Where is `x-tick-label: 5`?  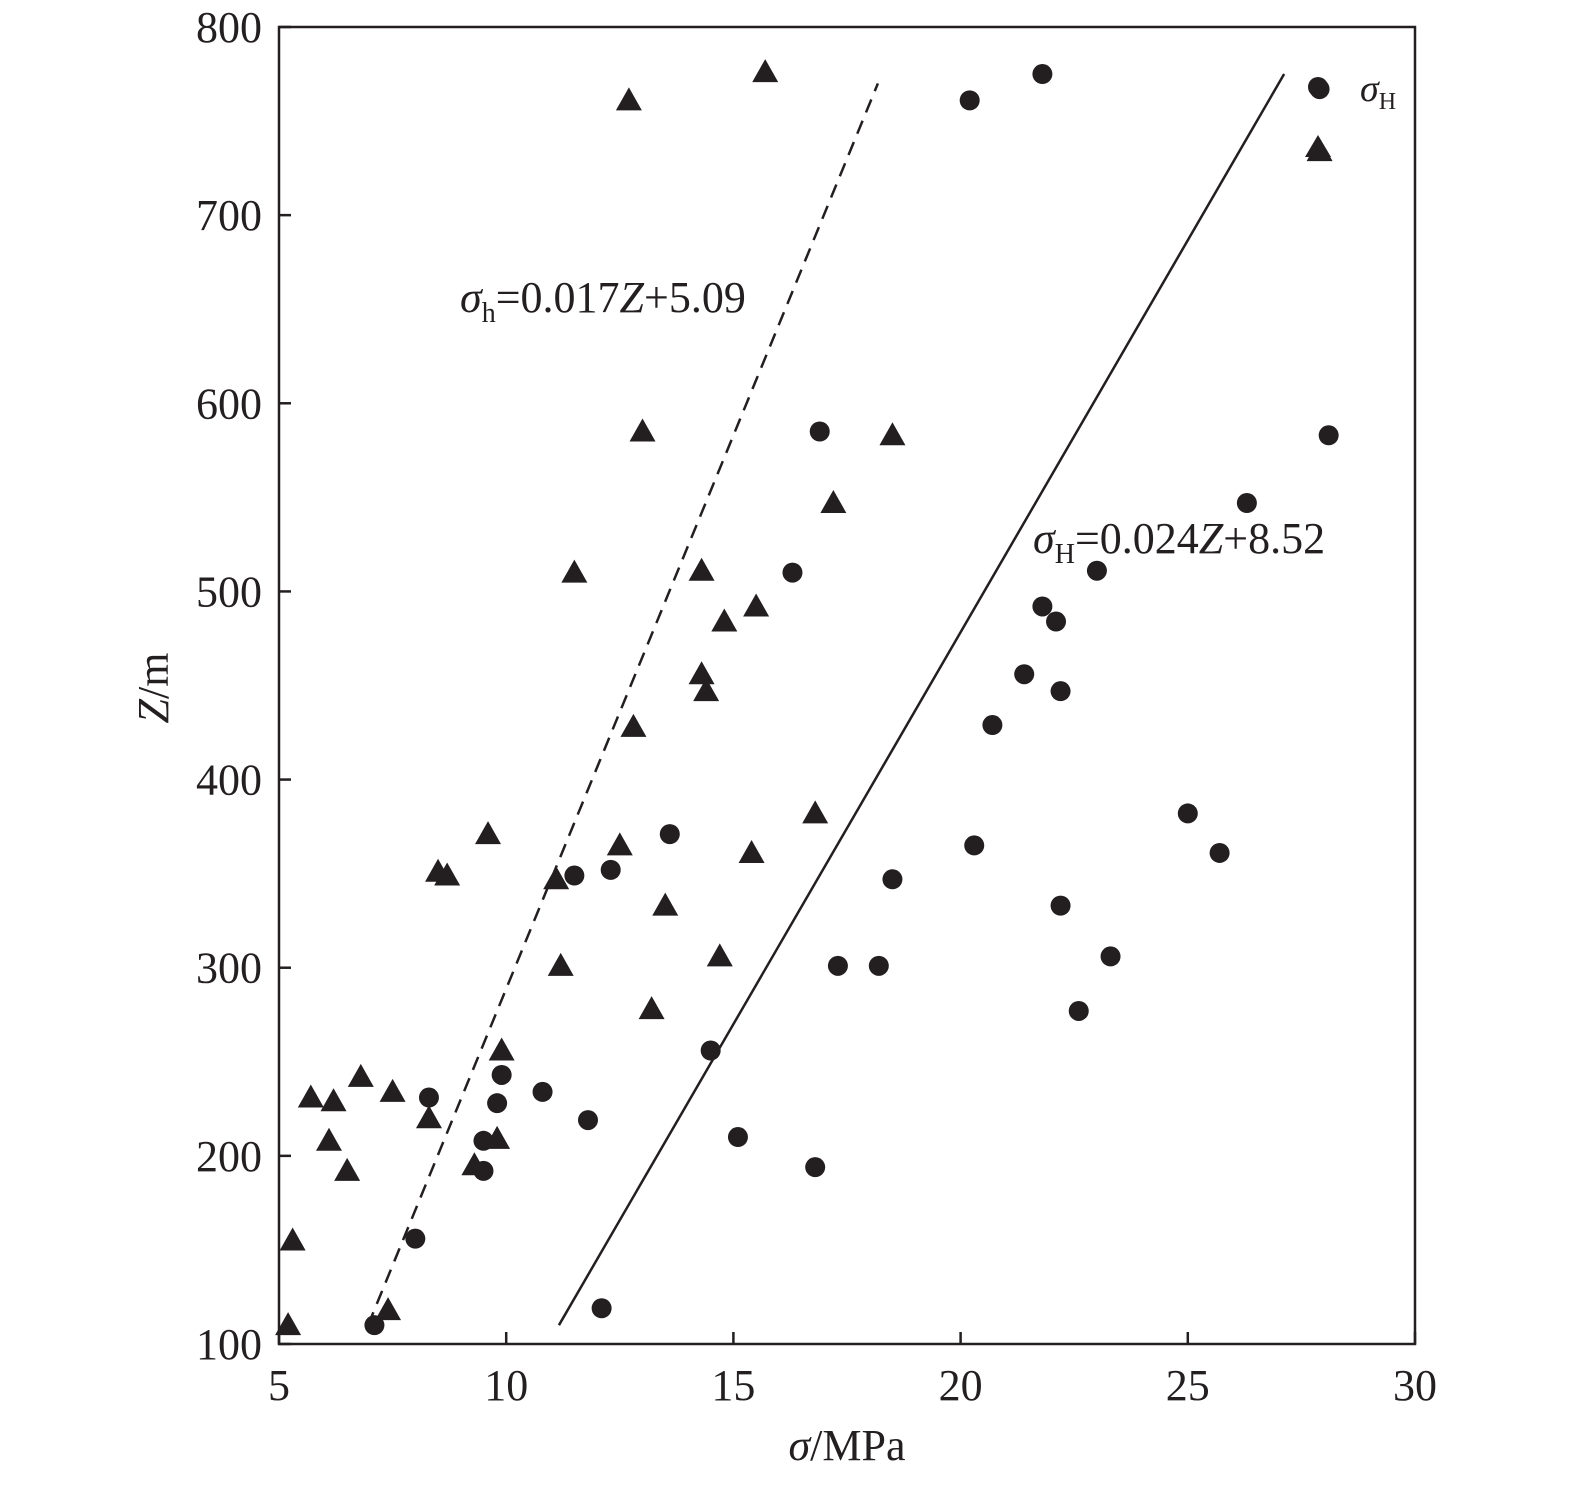 x-tick-label: 5 is located at coordinates (279, 1385).